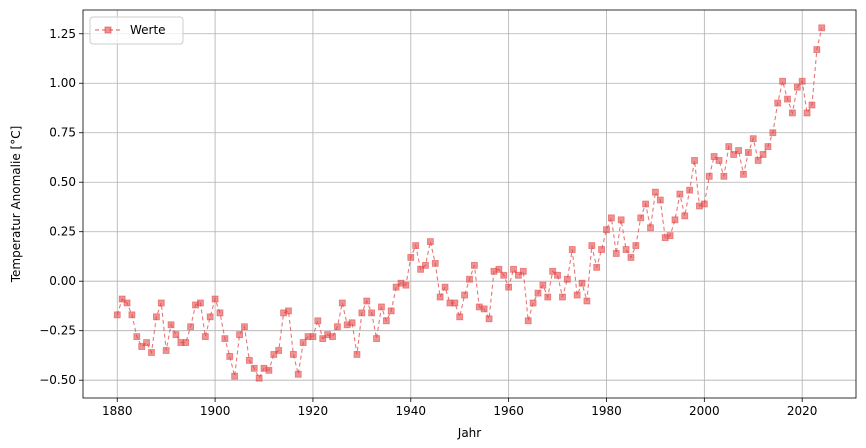 Image resolution: width=866 pixels, height=448 pixels. Describe the element at coordinates (215, 411) in the screenshot. I see `x-tick-label: 1900` at that location.